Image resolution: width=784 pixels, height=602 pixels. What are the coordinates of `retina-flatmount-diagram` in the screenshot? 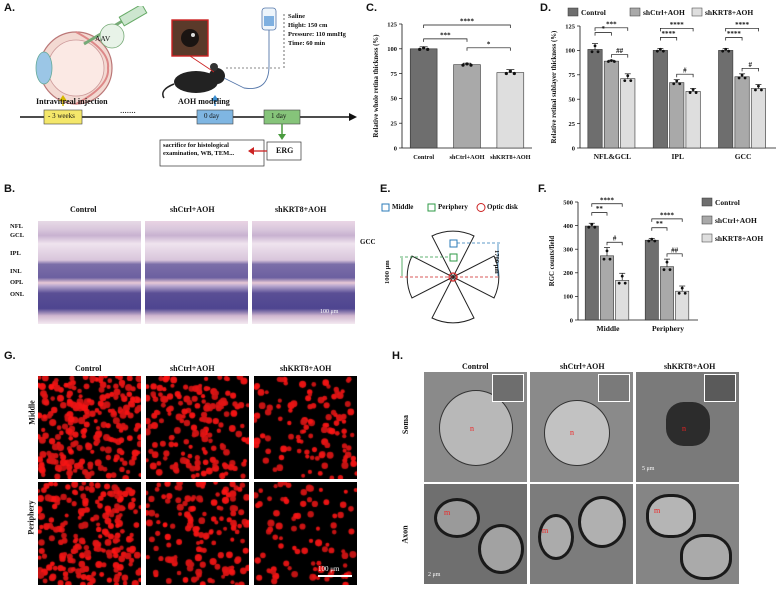 It's located at (440, 263).